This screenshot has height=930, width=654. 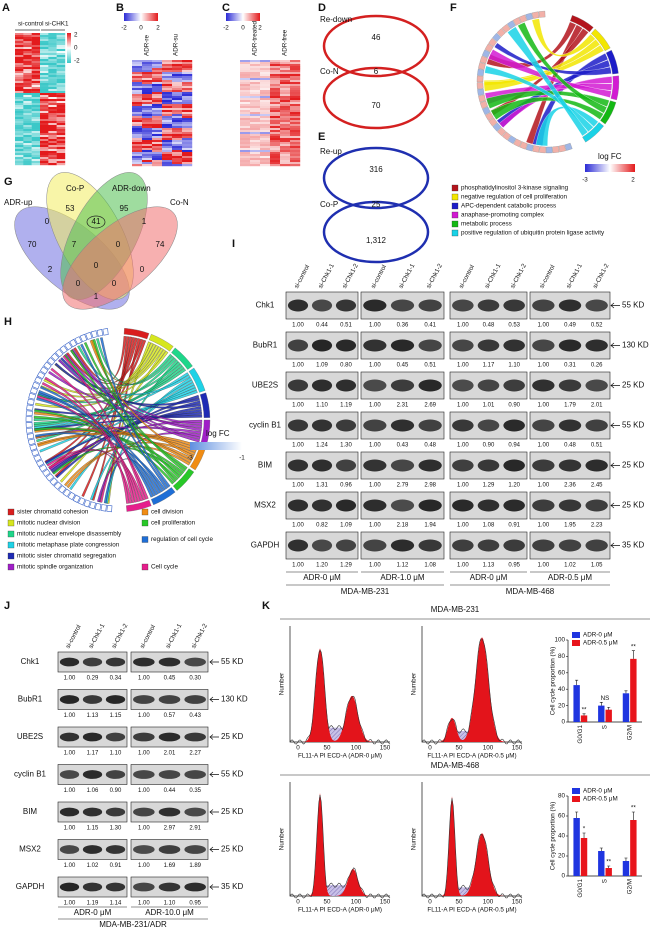 What do you see at coordinates (214, 737) in the screenshot?
I see `marker-arrow` at bounding box center [214, 737].